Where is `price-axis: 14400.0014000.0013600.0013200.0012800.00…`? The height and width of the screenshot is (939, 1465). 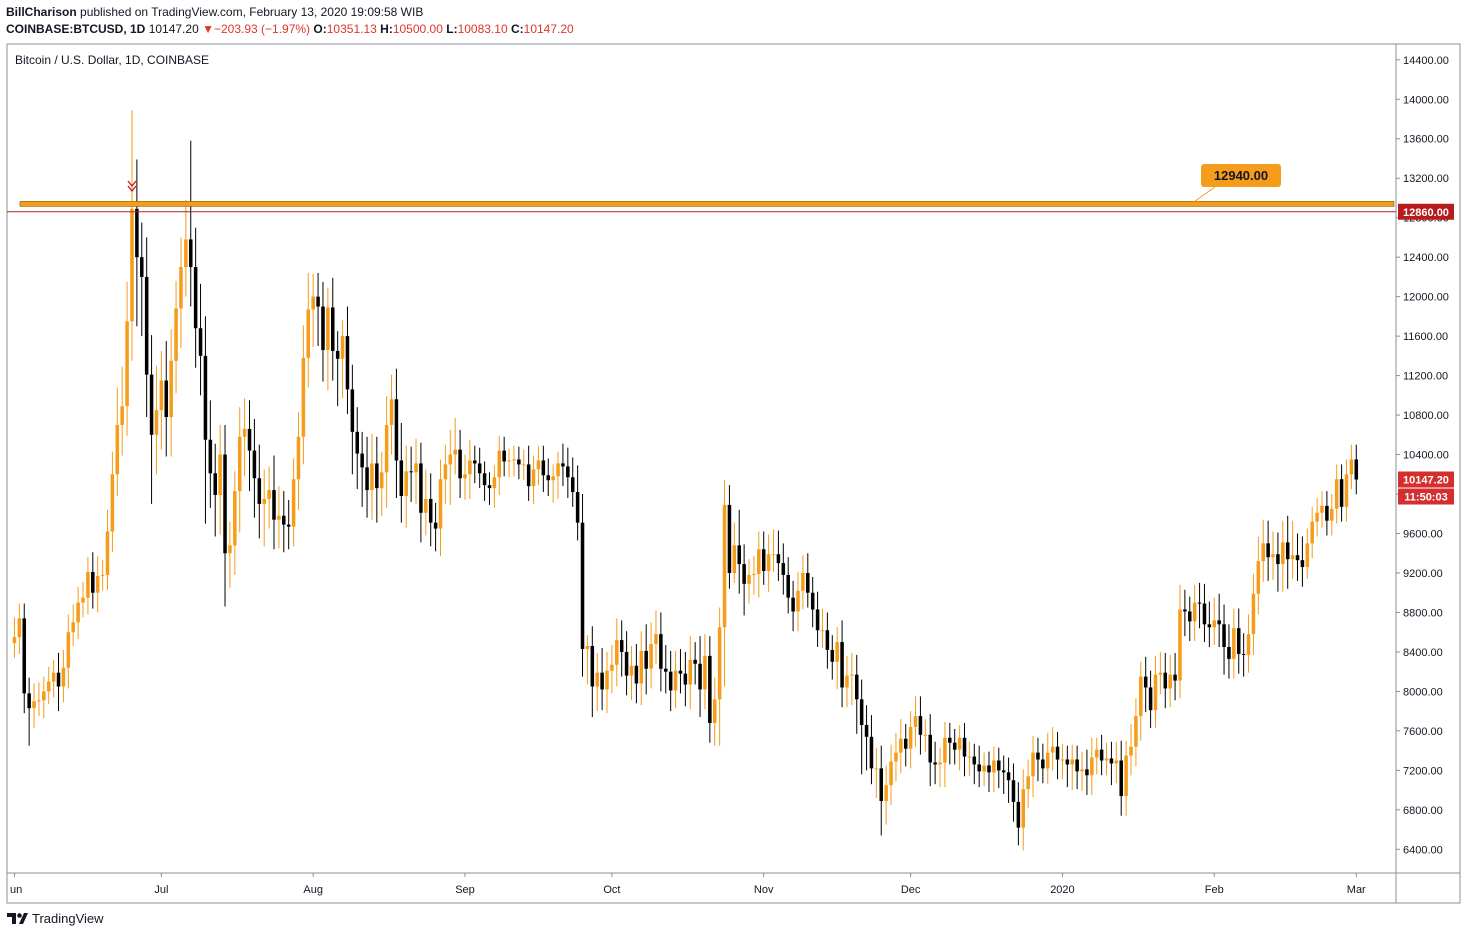 price-axis: 14400.0014000.0013600.0013200.0012800.00… is located at coordinates (1422, 456).